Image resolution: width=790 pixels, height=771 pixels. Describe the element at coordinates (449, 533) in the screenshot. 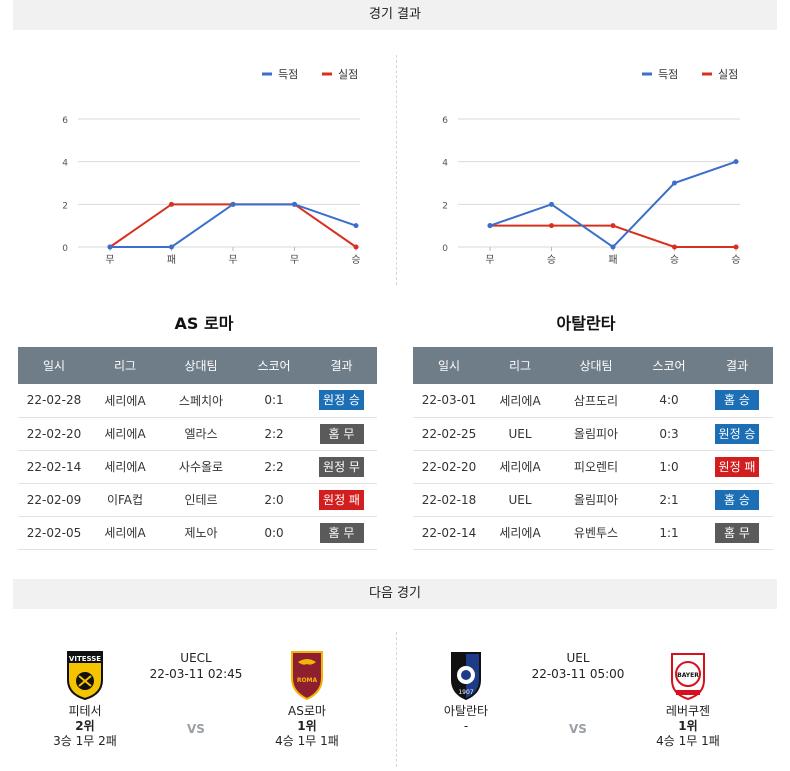

I see `date-cell: 22-02-14` at that location.